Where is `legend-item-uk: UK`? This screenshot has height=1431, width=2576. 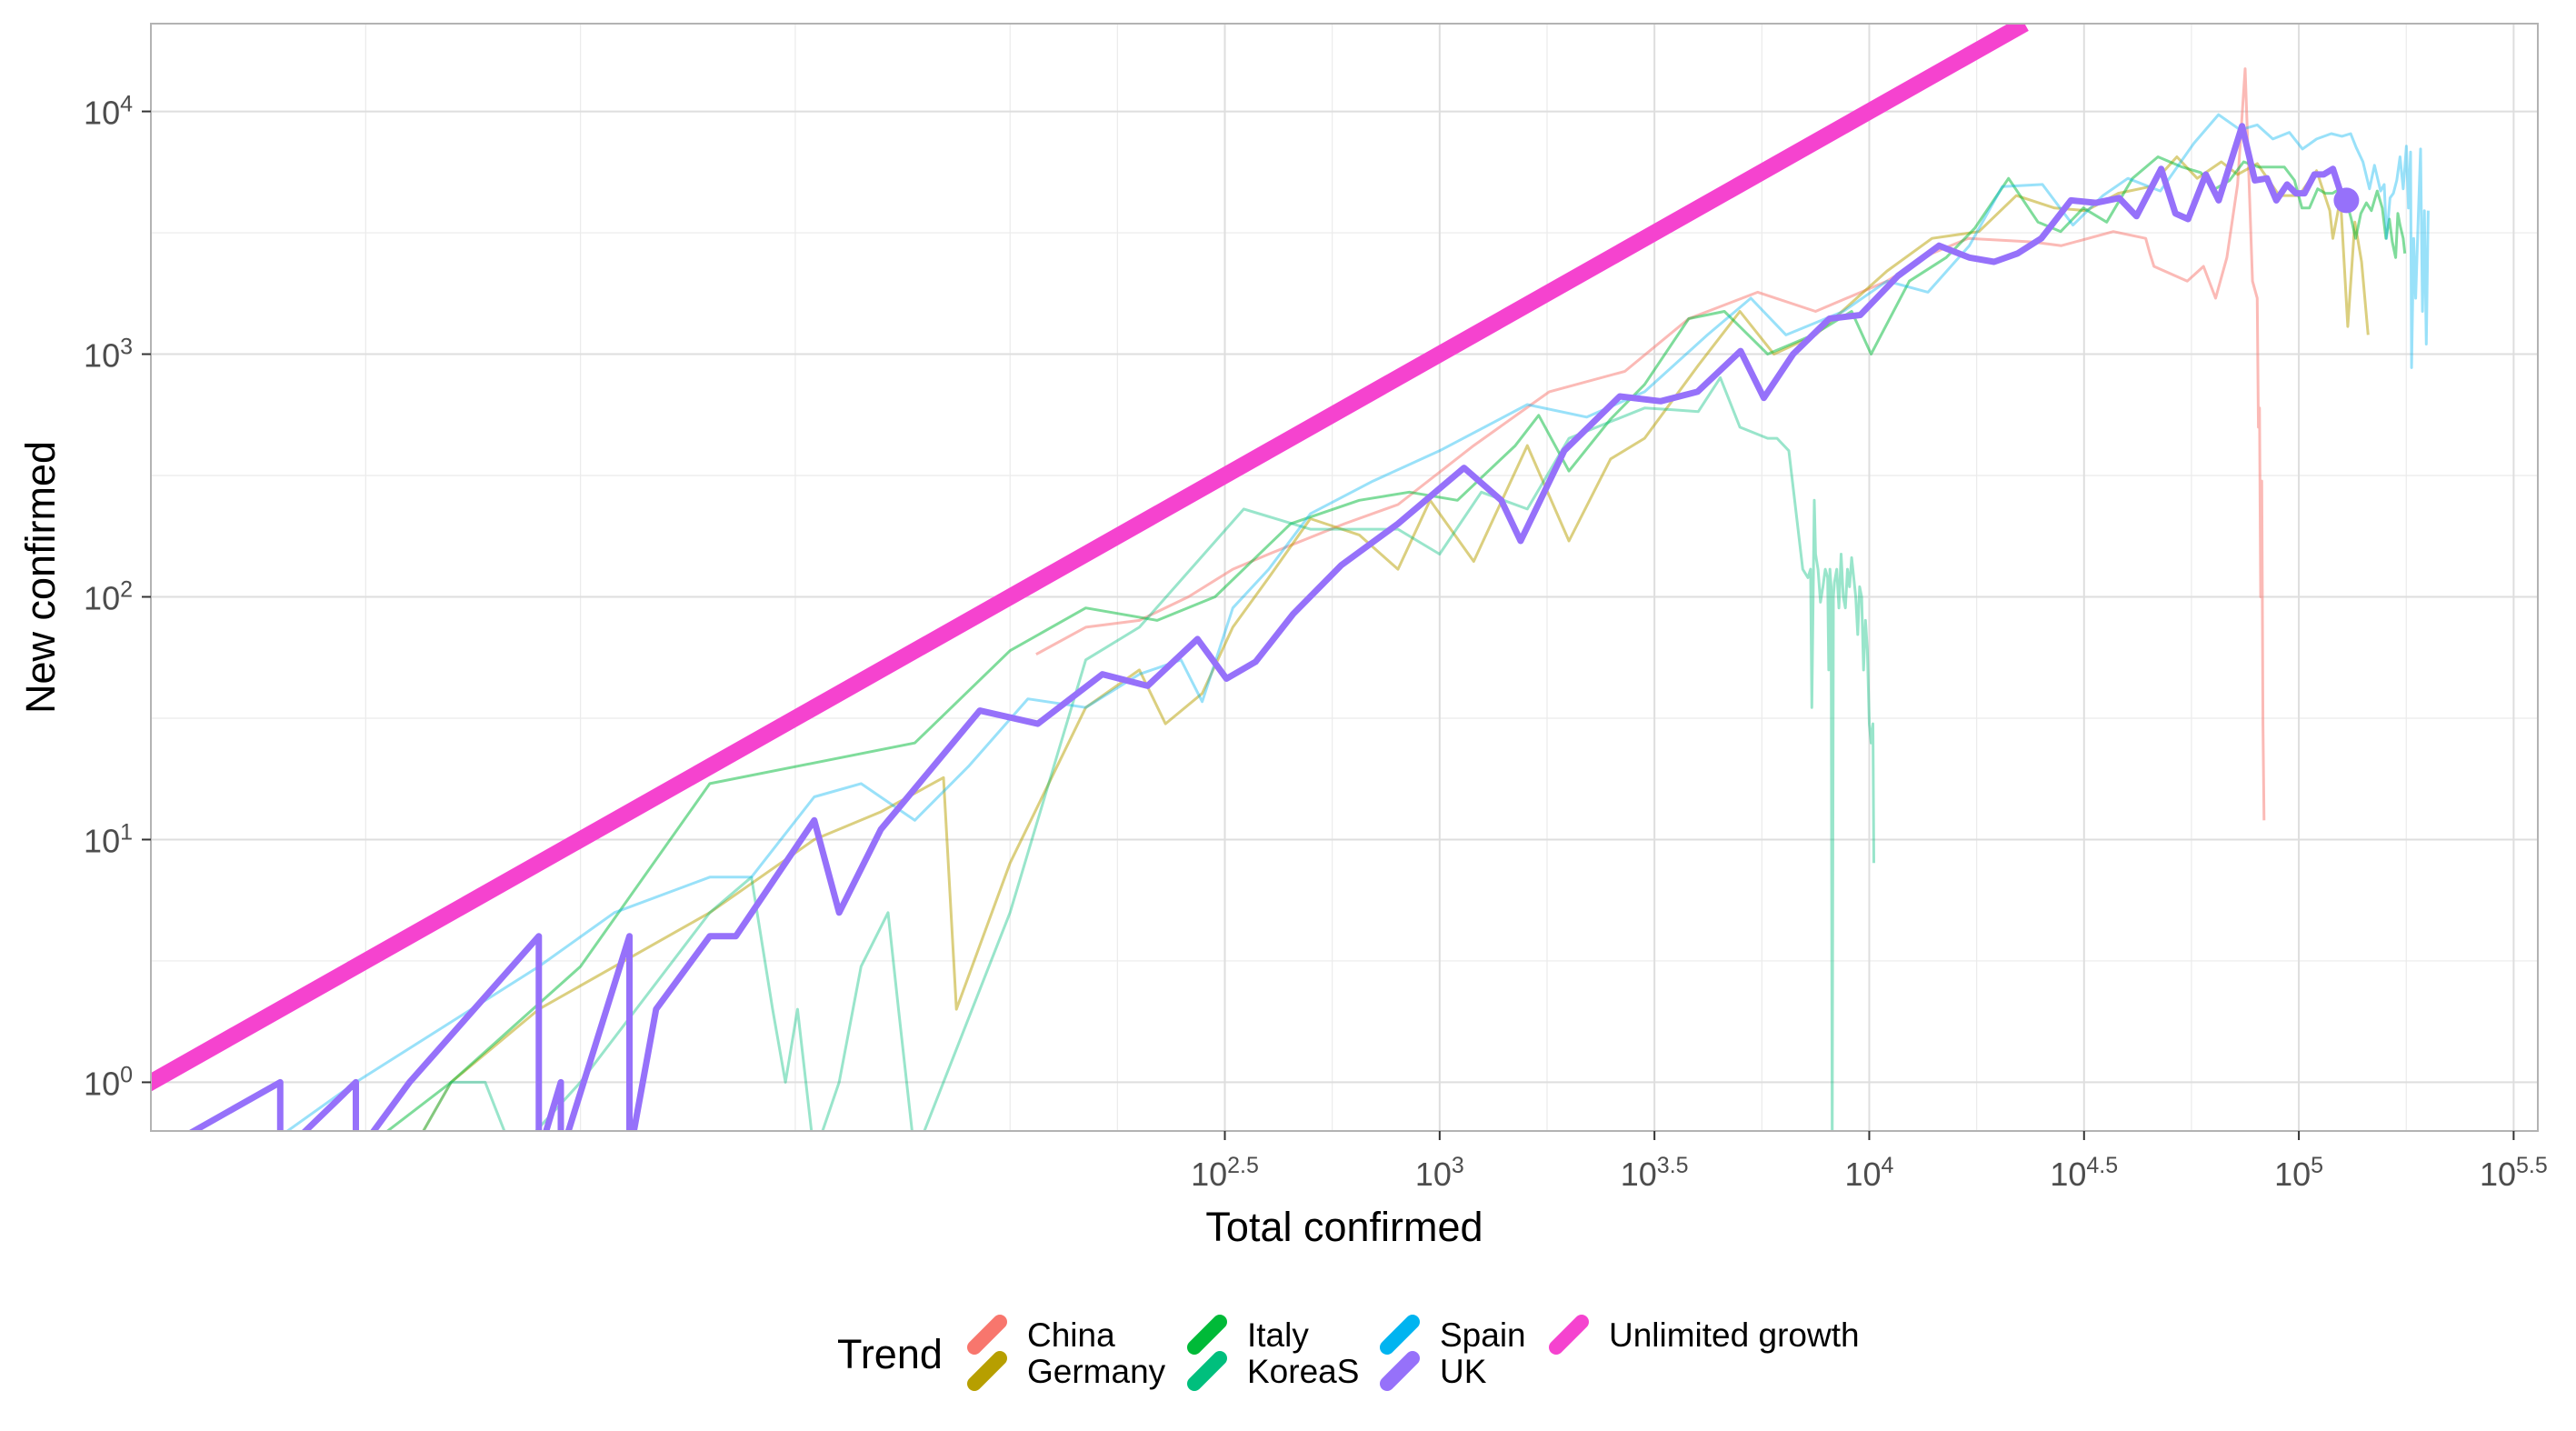 legend-item-uk: UK is located at coordinates (1433, 1371).